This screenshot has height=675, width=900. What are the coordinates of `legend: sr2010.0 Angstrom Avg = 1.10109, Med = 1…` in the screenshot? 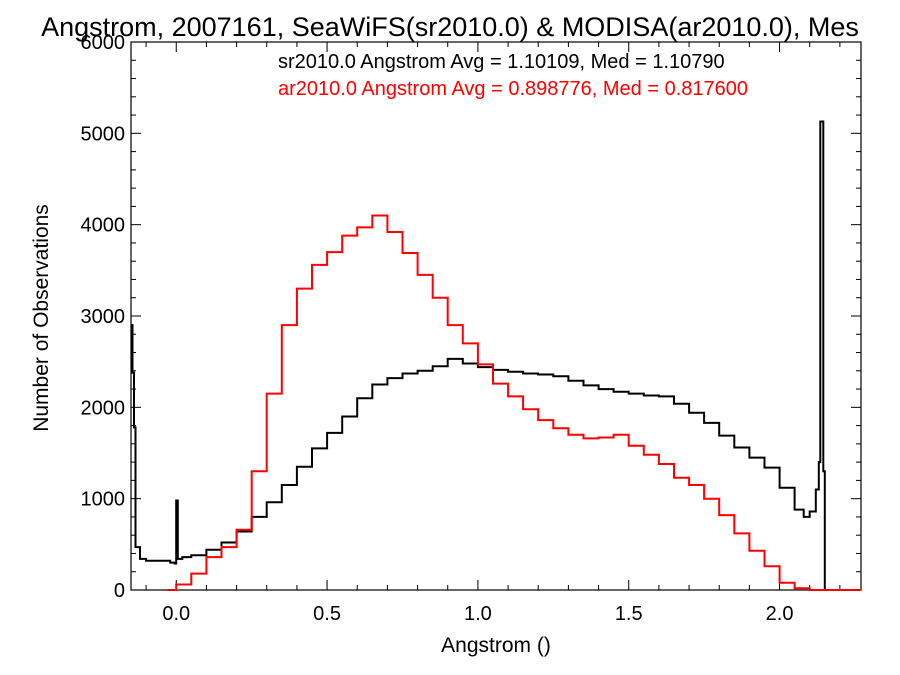 It's located at (513, 75).